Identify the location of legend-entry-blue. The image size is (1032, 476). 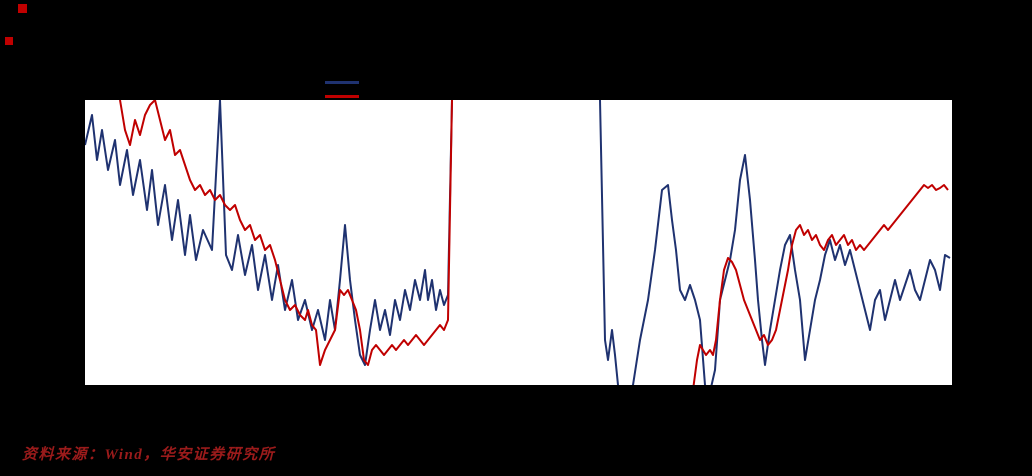
(345, 82).